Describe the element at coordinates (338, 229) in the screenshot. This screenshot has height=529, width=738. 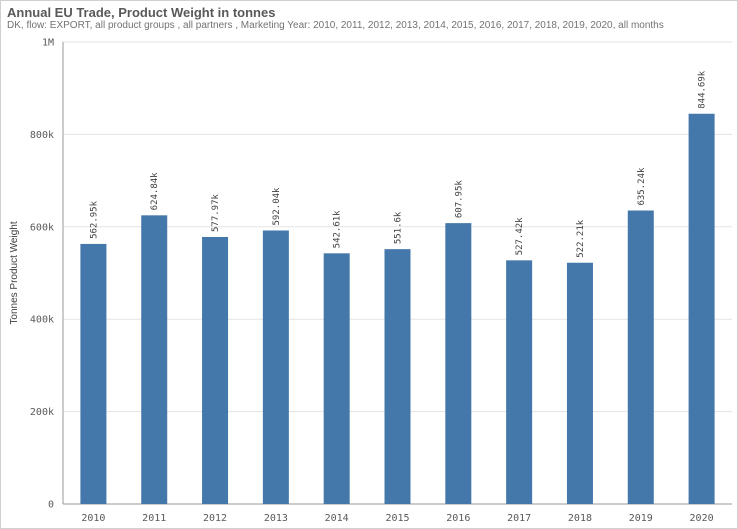
I see `data-label: 542.61k` at that location.